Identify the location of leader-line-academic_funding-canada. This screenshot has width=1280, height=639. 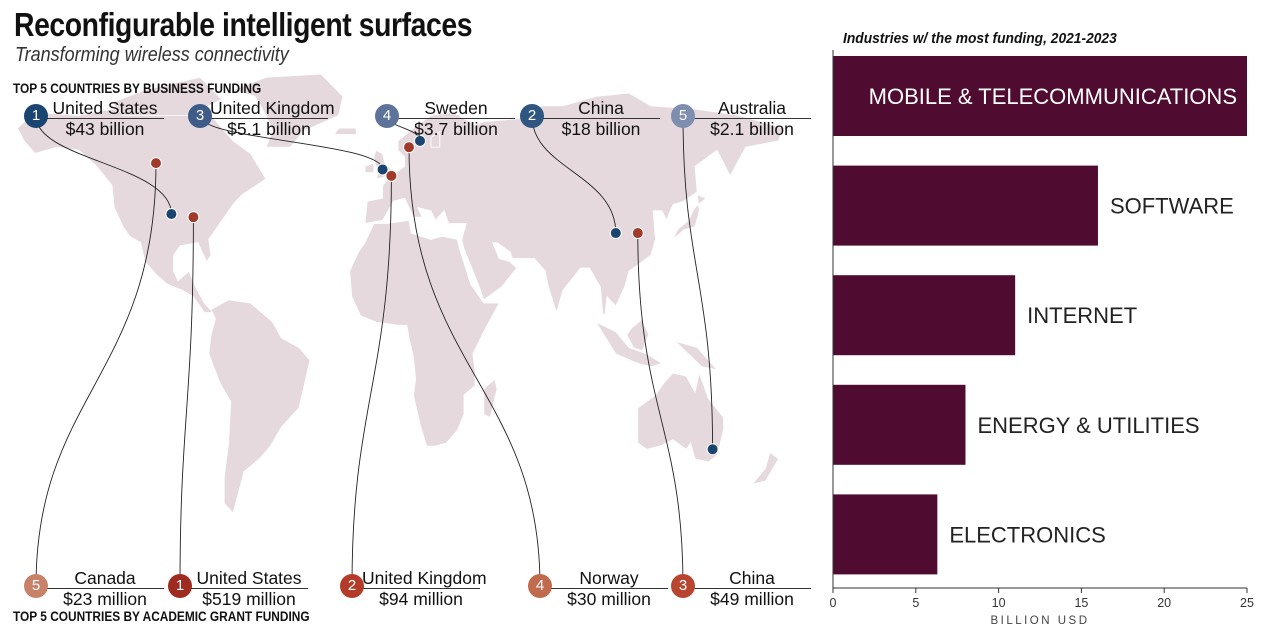
(96, 375).